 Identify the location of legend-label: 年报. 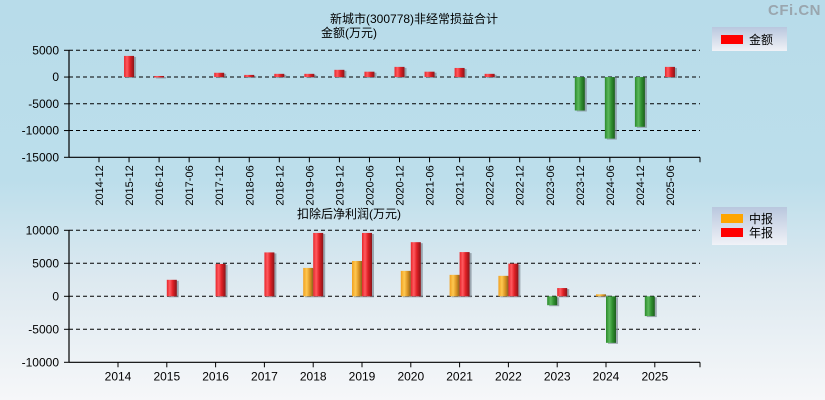
(761, 232).